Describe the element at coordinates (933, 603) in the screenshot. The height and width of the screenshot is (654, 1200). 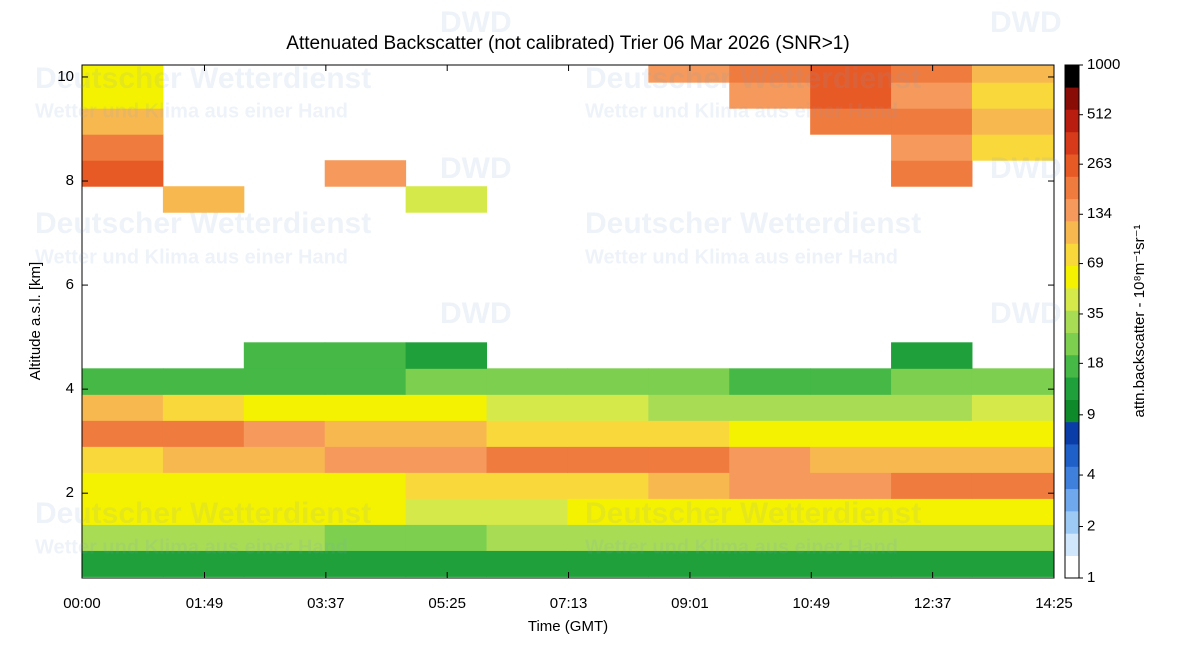
I see `x-tick-label: 12:37` at that location.